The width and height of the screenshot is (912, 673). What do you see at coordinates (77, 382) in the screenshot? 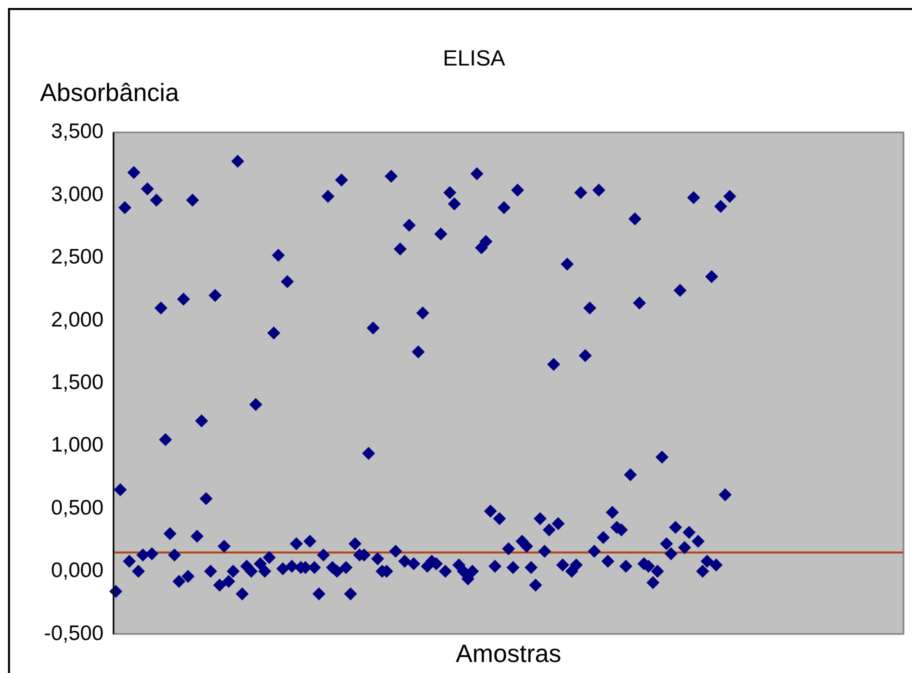
I see `y-tick-label: 1,500` at bounding box center [77, 382].